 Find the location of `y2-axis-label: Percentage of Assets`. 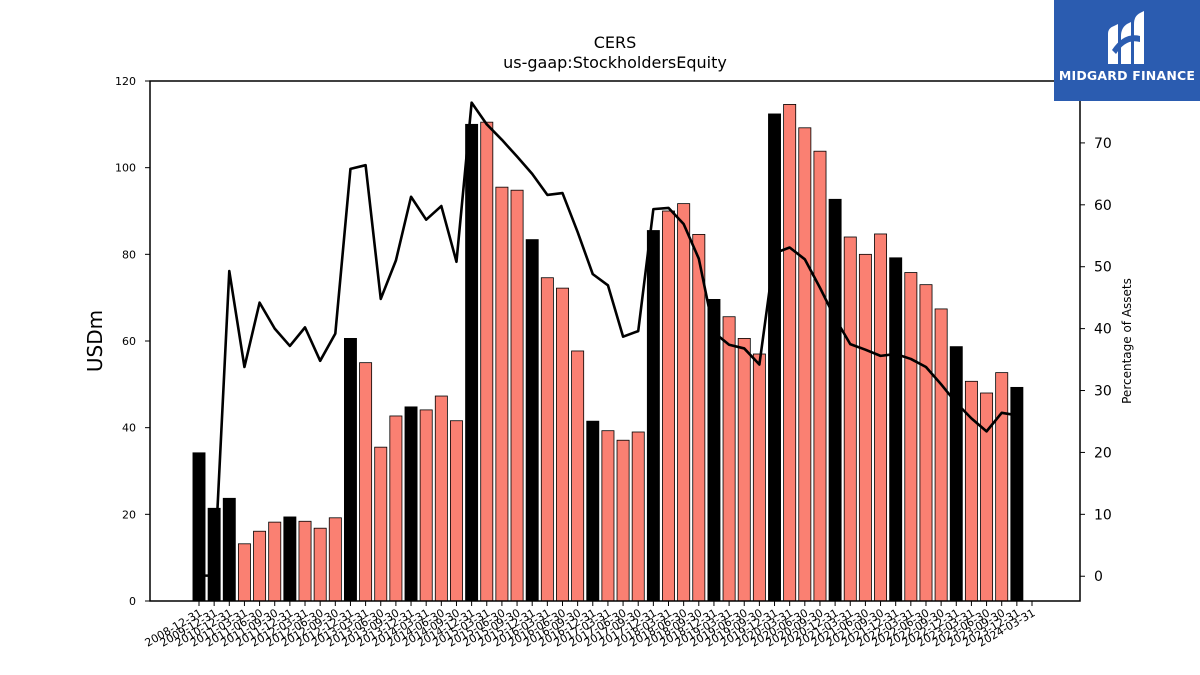

y2-axis-label: Percentage of Assets is located at coordinates (1127, 341).